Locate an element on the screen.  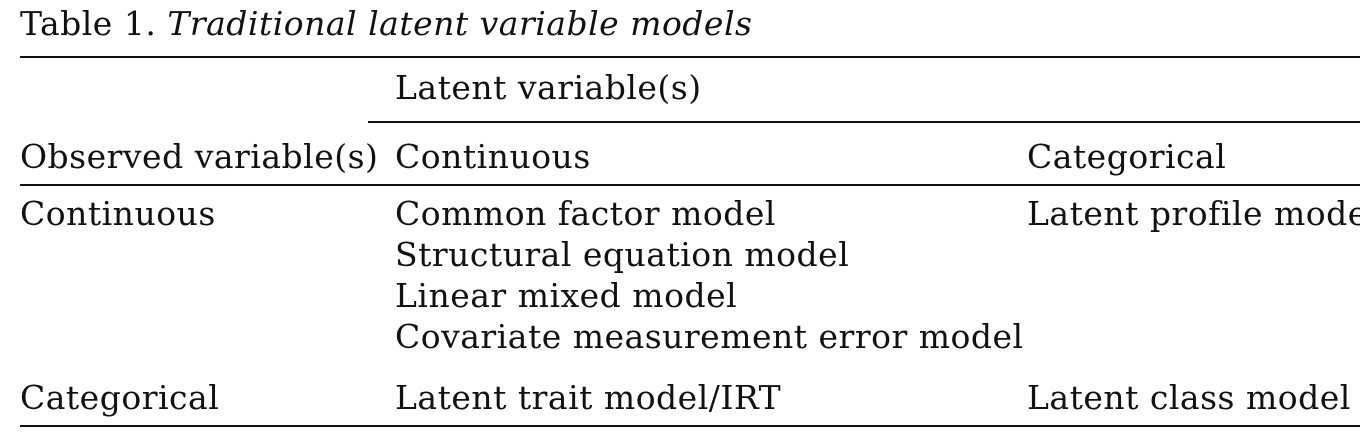
bottom-rule is located at coordinates (690, 426).